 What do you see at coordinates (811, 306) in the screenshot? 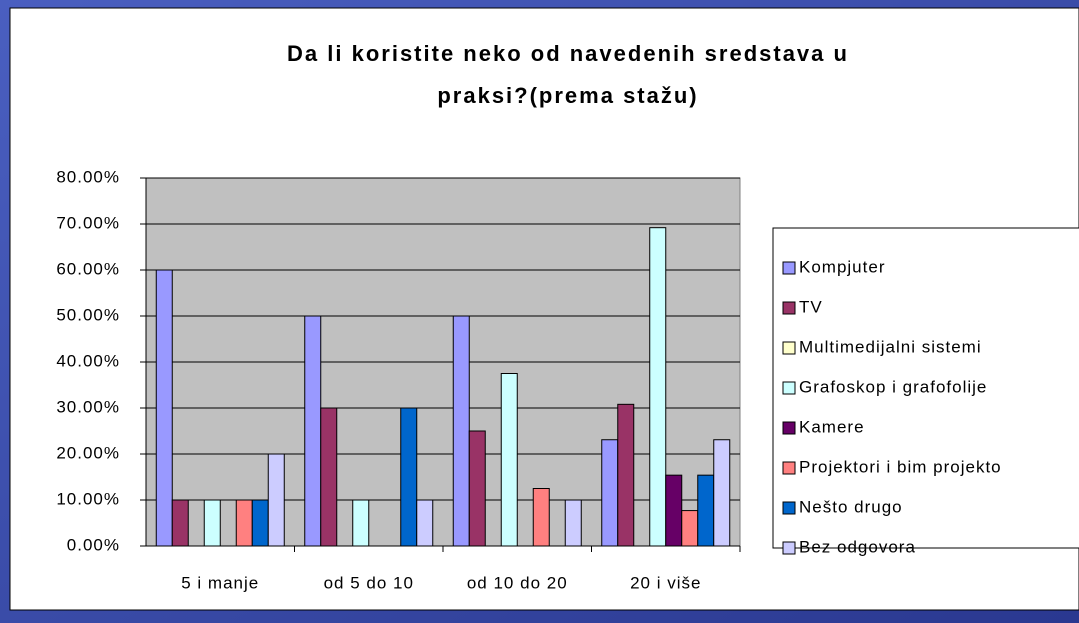
I see `legend-label: TV` at bounding box center [811, 306].